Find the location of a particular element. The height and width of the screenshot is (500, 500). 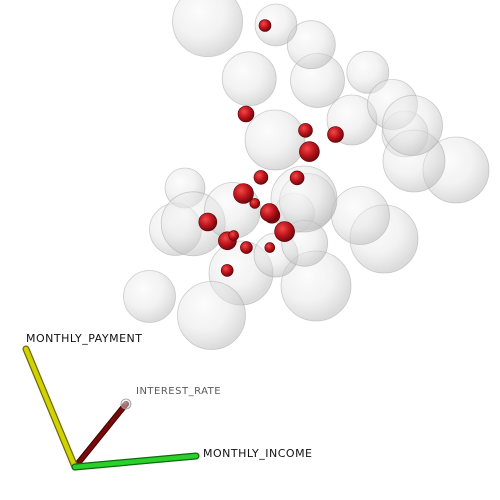

z-axis is located at coordinates (103, 433).